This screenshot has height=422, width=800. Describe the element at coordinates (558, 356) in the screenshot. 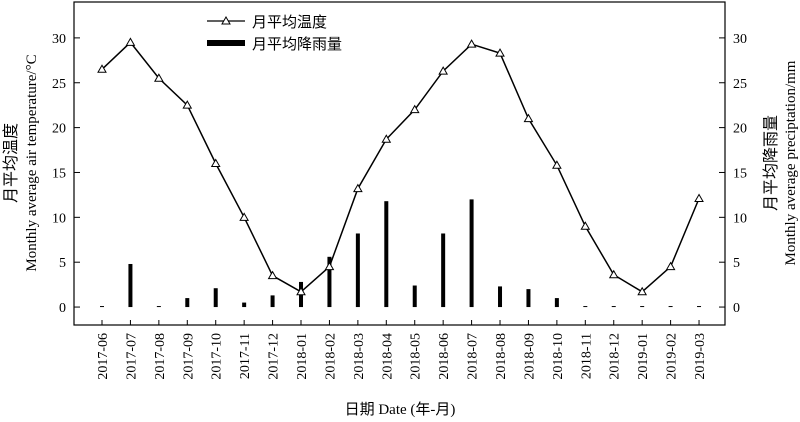

I see `x-tick-label: 2018-10` at that location.